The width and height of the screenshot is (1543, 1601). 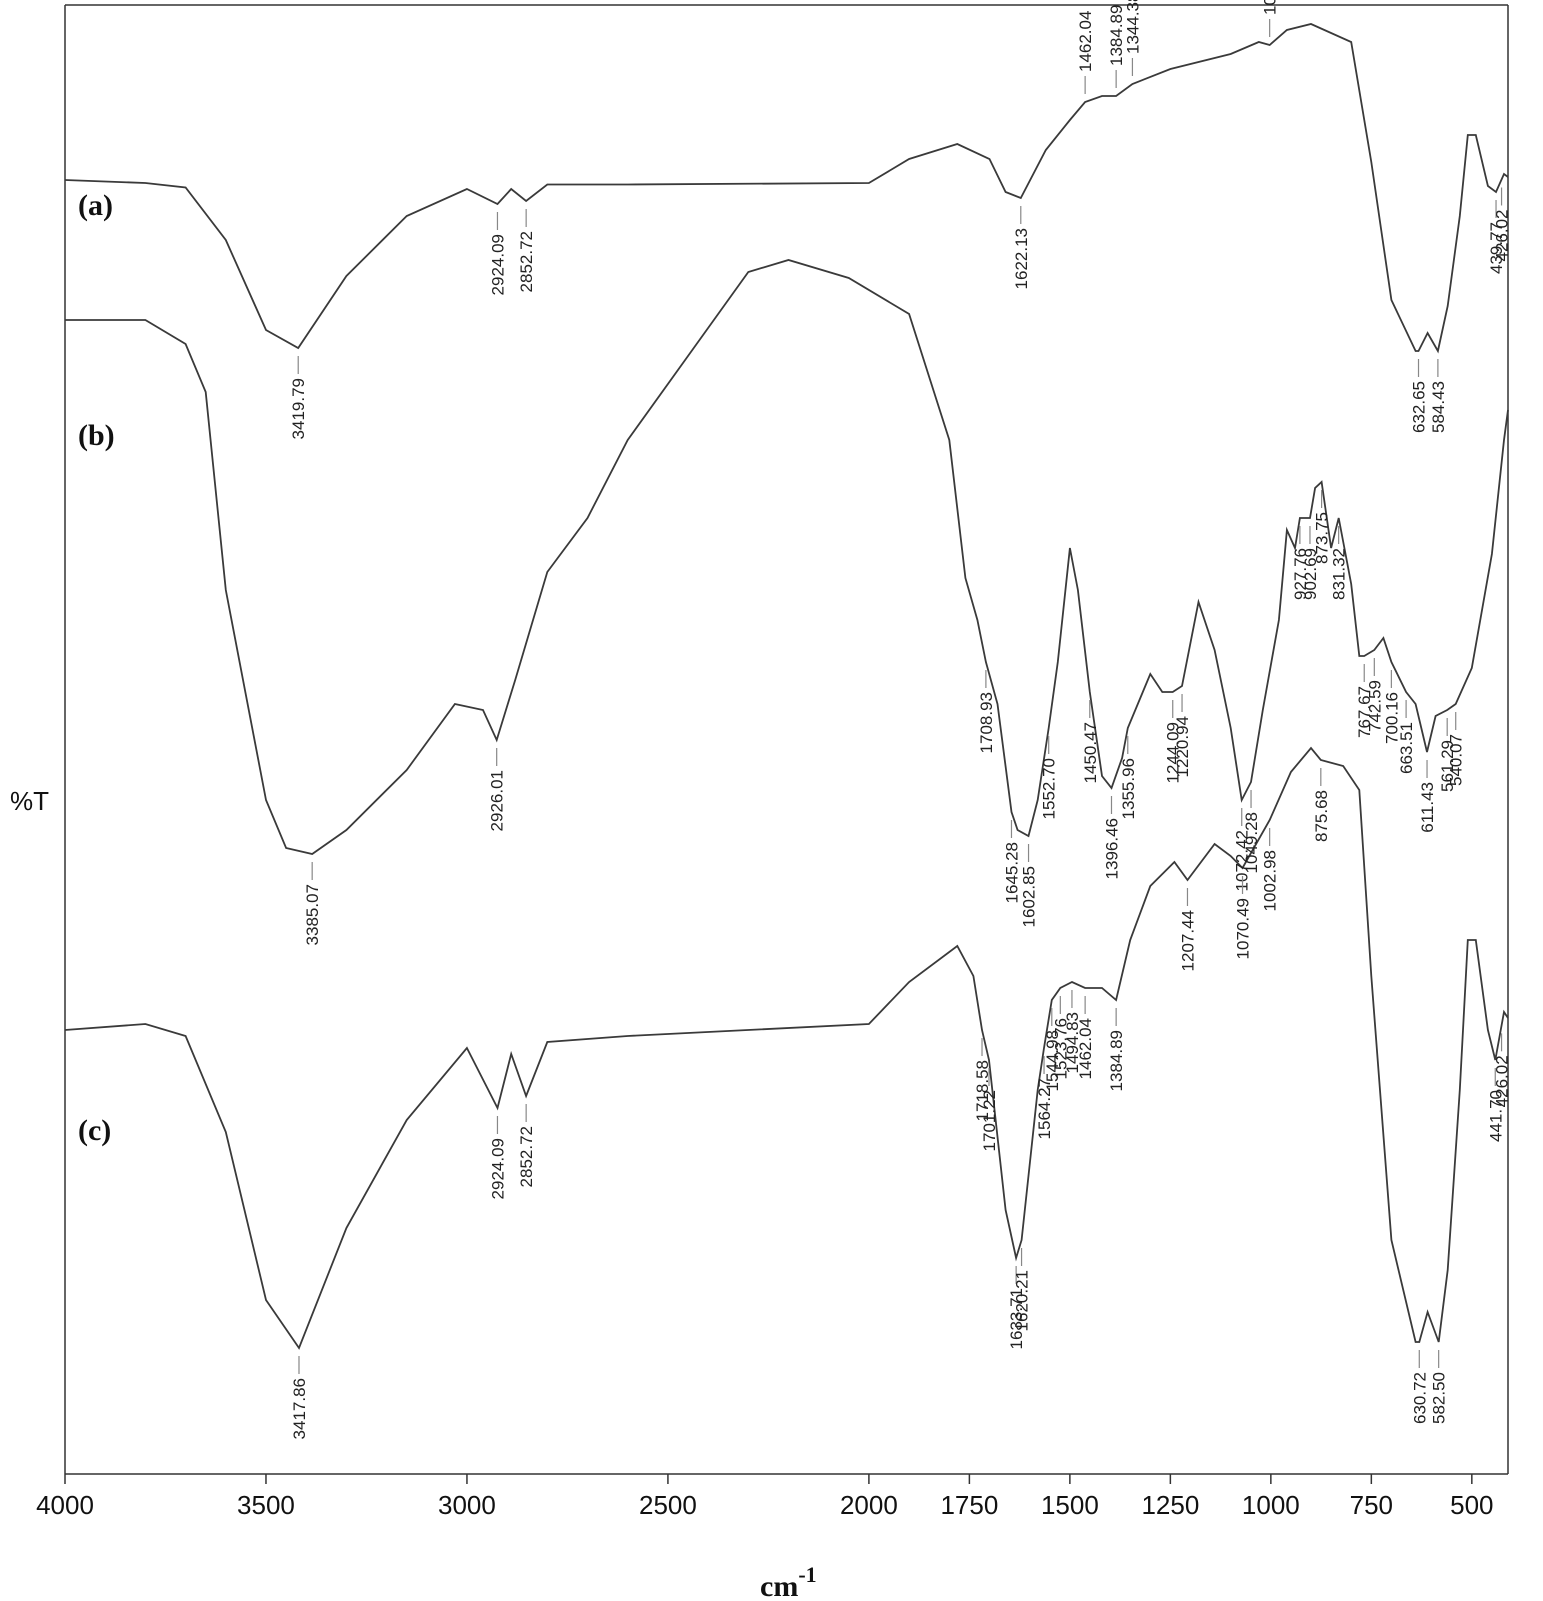 What do you see at coordinates (1052, 1060) in the screenshot?
I see `peak-label: 1544.98` at bounding box center [1052, 1060].